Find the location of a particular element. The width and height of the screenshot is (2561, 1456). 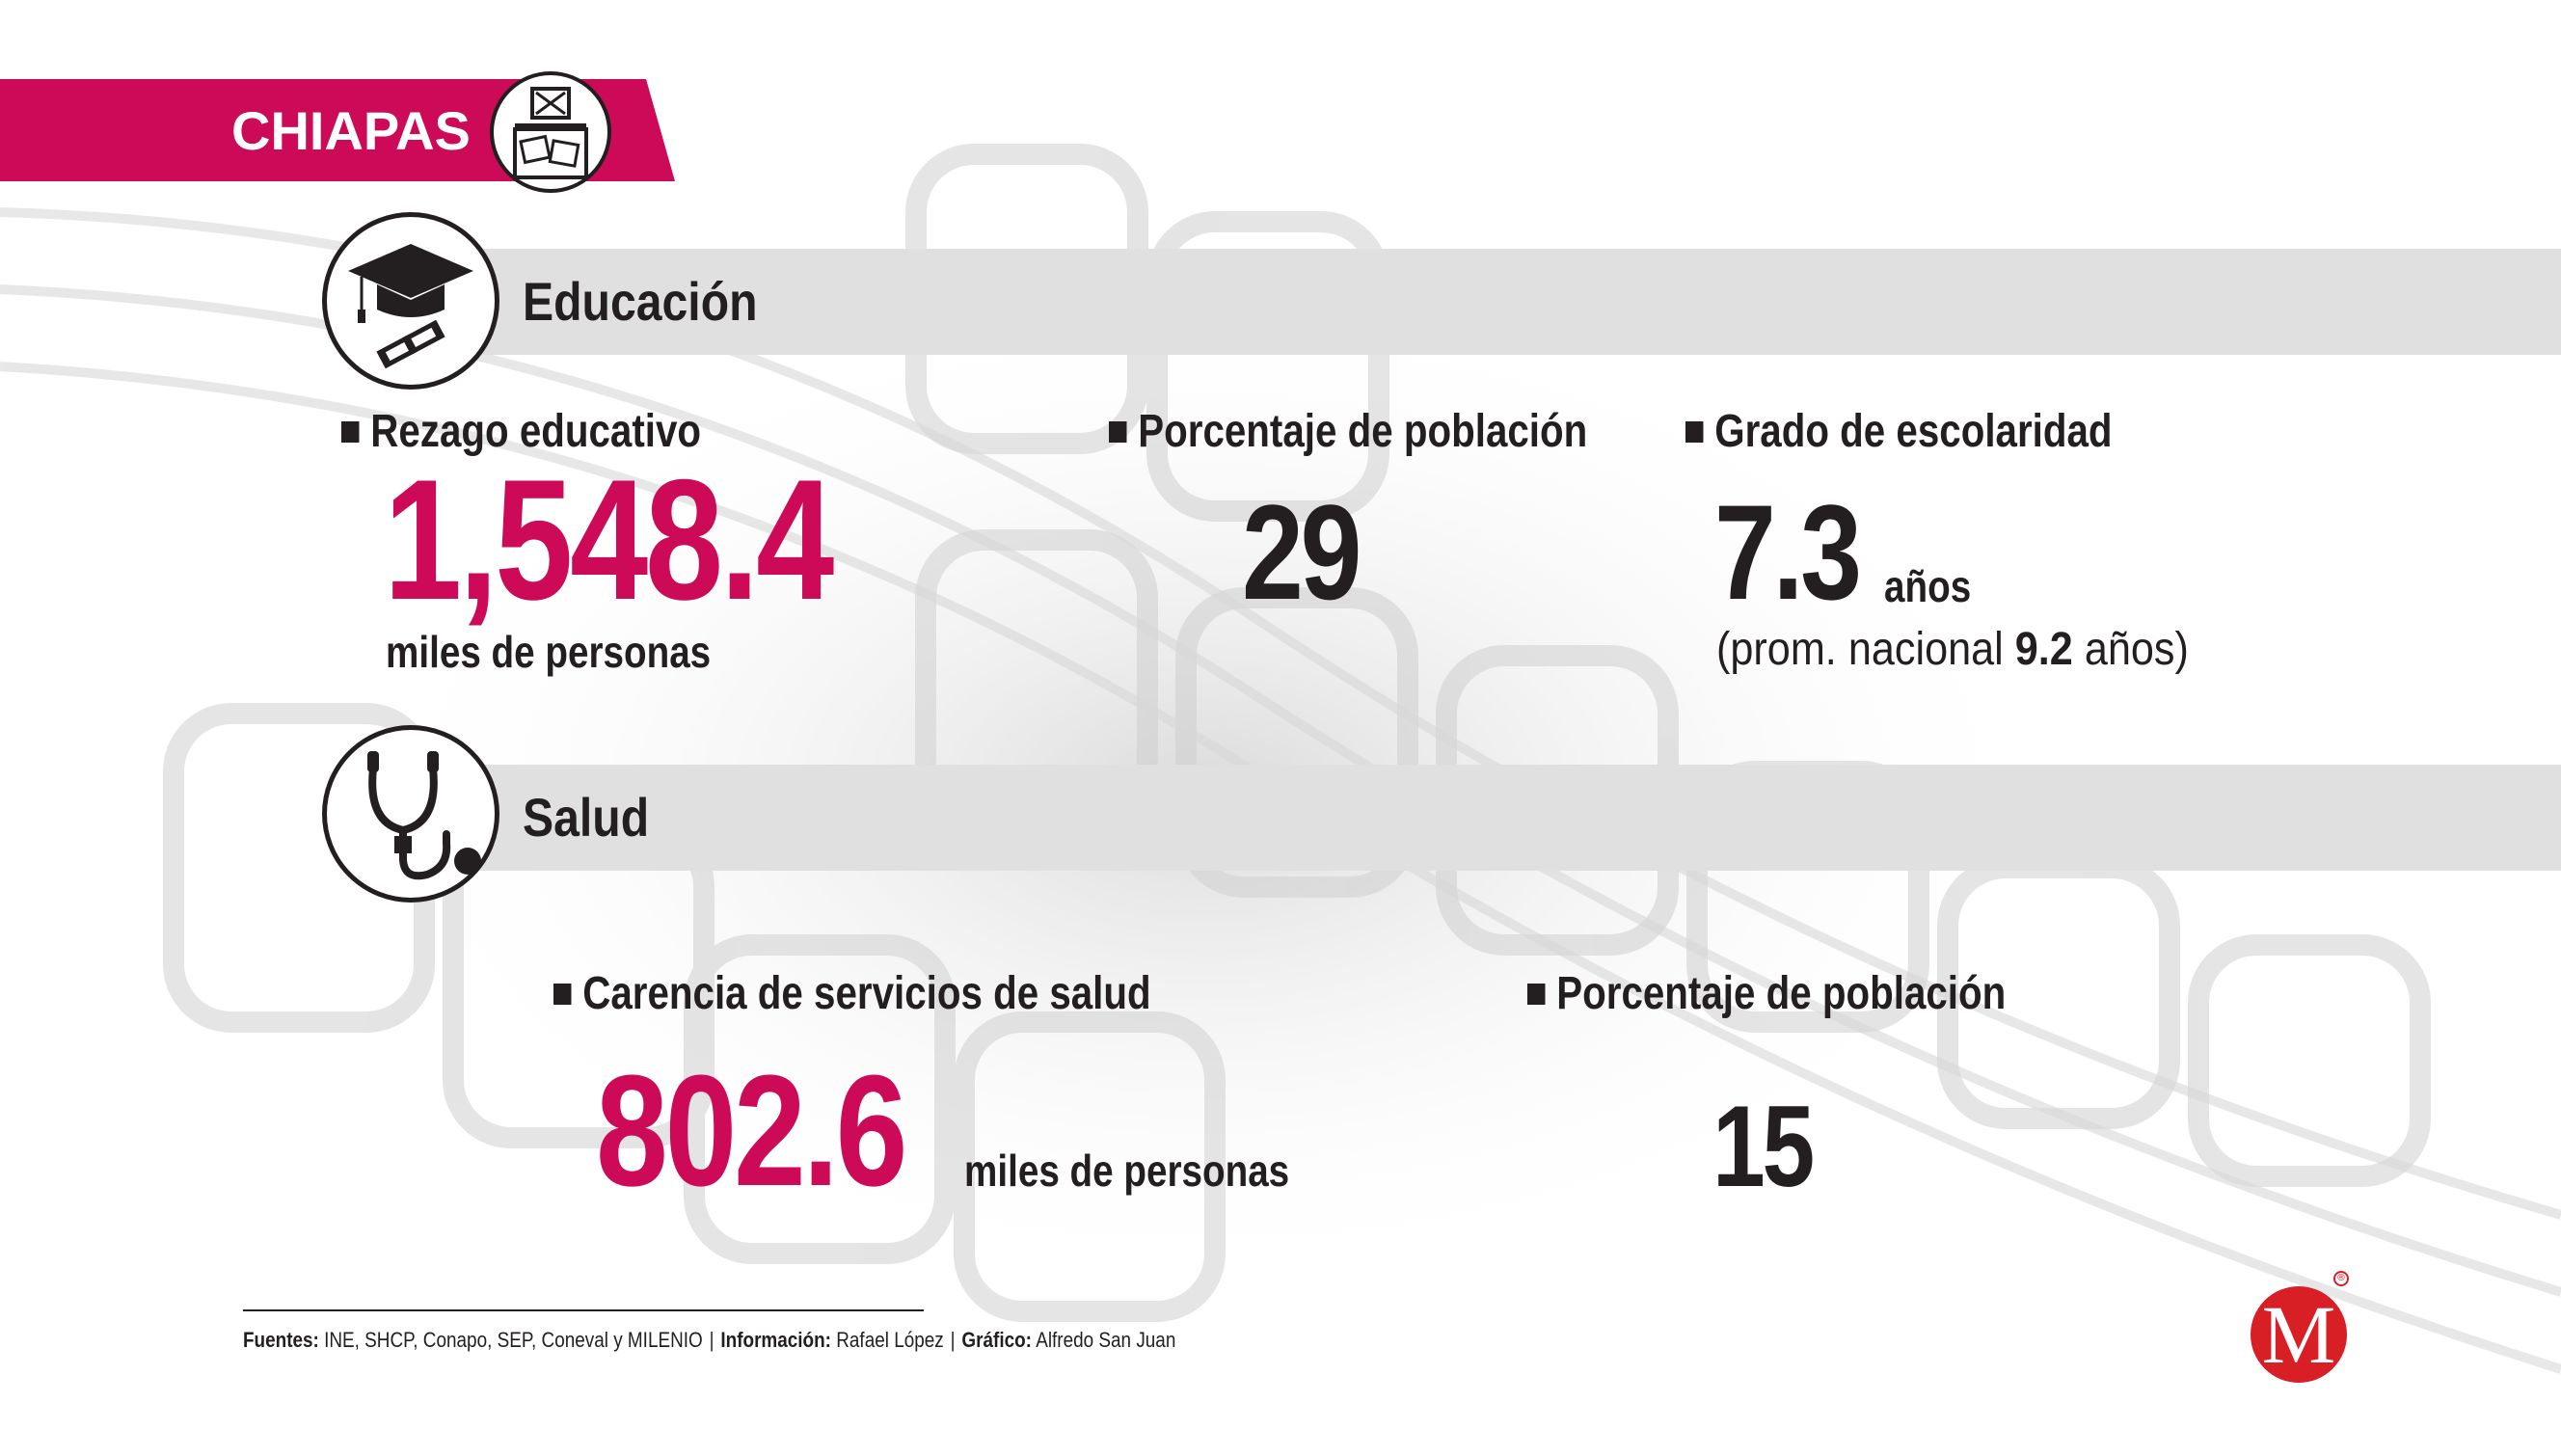

porcentaje-value-salud: 15 is located at coordinates (1764, 1146).